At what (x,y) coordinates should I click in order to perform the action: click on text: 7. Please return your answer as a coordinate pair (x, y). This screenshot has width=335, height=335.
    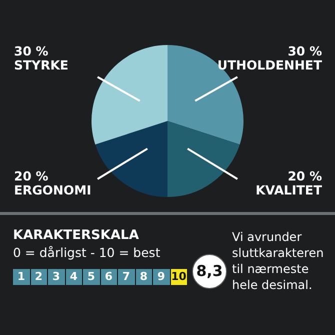
    Looking at the image, I should click on (126, 277).